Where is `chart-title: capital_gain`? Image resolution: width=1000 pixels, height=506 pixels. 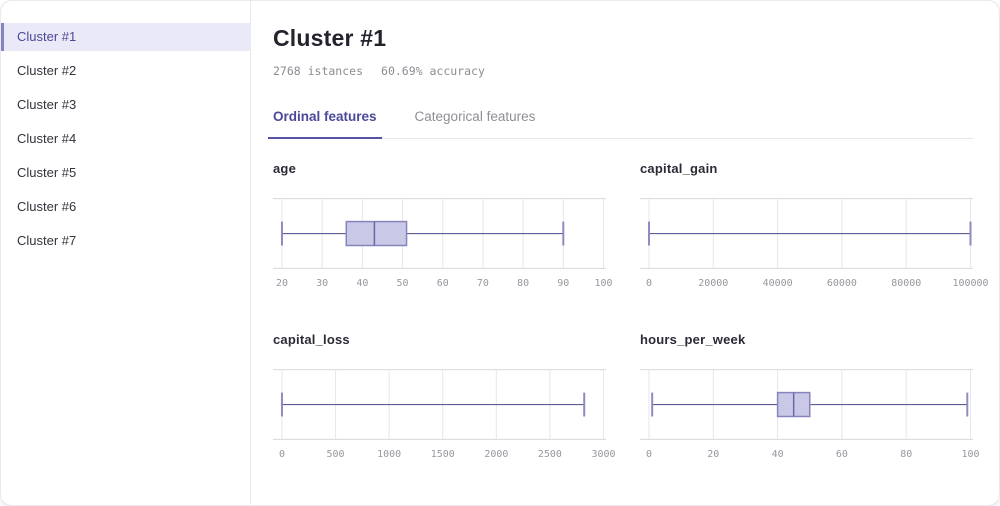
chart-title: capital_gain is located at coordinates (679, 168).